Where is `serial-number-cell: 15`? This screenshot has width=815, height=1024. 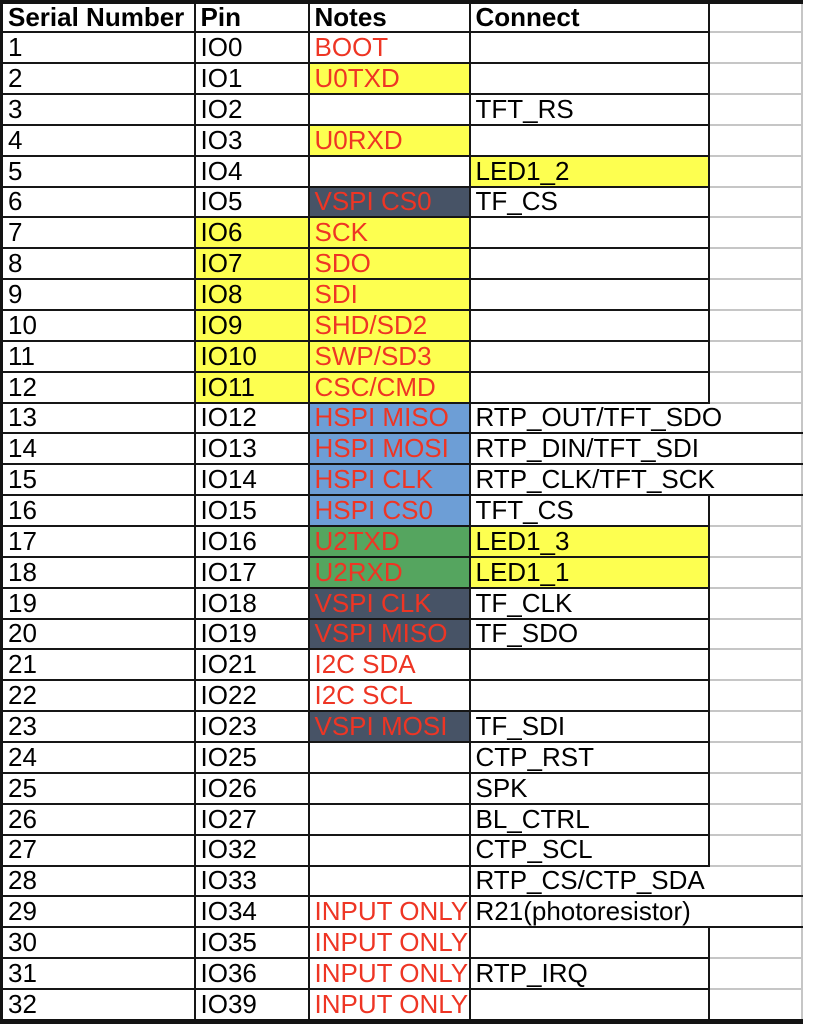
serial-number-cell: 15 is located at coordinates (98, 480).